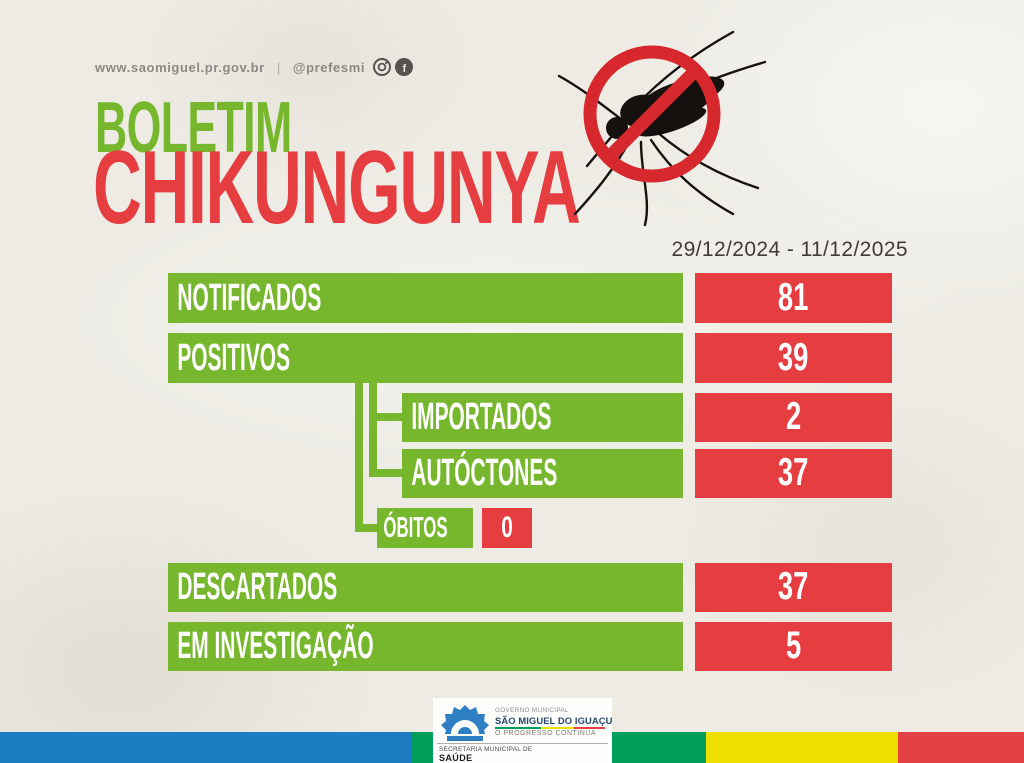  I want to click on stat-bar-obitos: ÓBITOS, so click(425, 528).